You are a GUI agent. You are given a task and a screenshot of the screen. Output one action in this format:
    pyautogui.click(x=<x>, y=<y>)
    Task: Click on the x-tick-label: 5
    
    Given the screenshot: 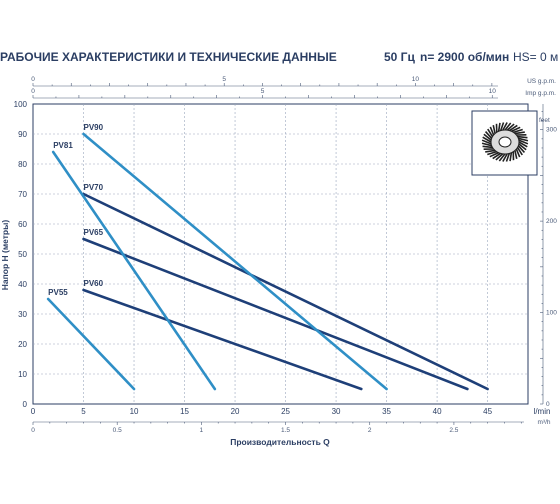 What is the action you would take?
    pyautogui.click(x=83, y=411)
    